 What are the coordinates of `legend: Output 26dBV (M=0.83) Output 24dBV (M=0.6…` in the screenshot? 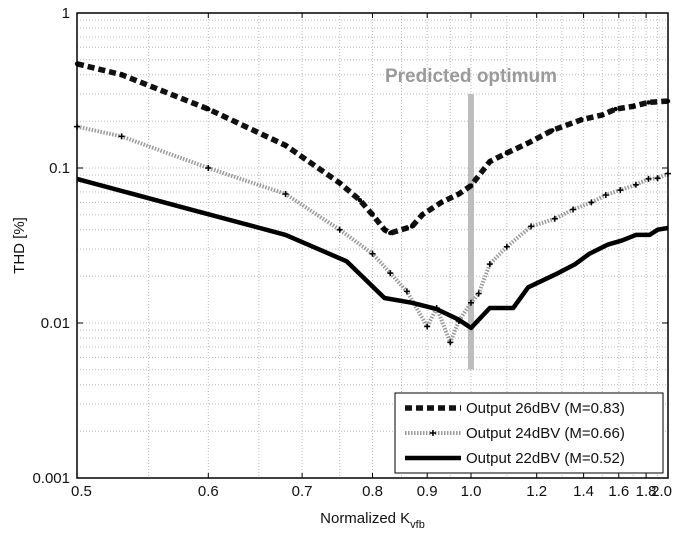 It's located at (529, 433).